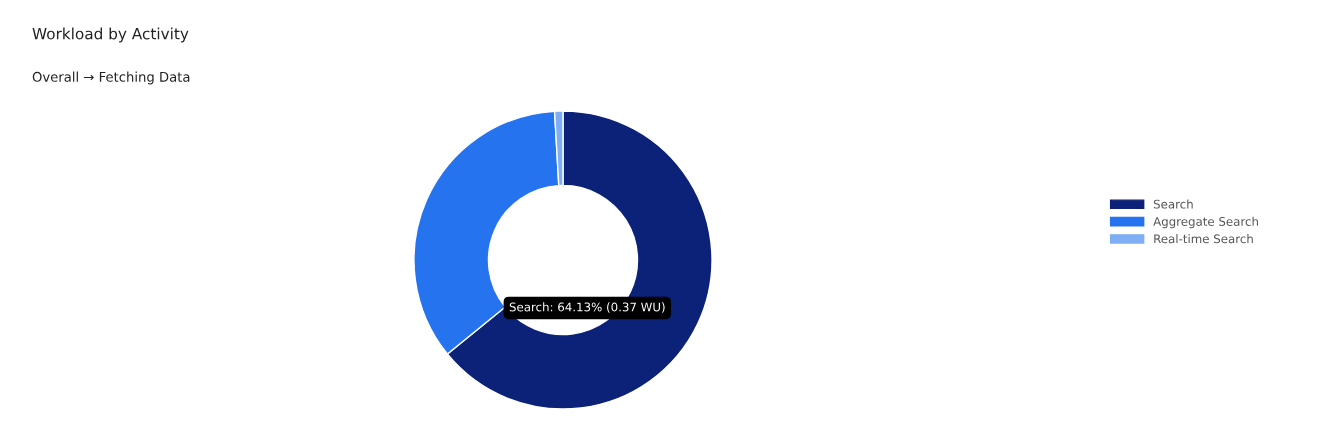 The width and height of the screenshot is (1342, 445). I want to click on text: Search: 64.13% (0.37 WU), so click(587, 307).